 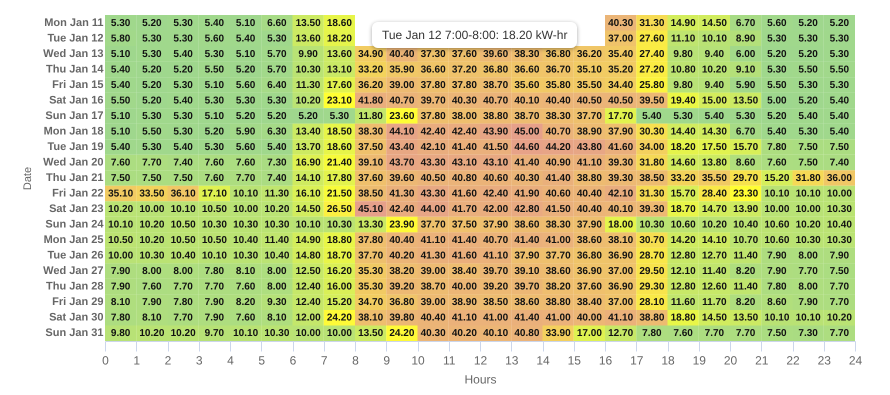 I want to click on y-tick-label: Wed Jan 20, so click(x=73, y=162).